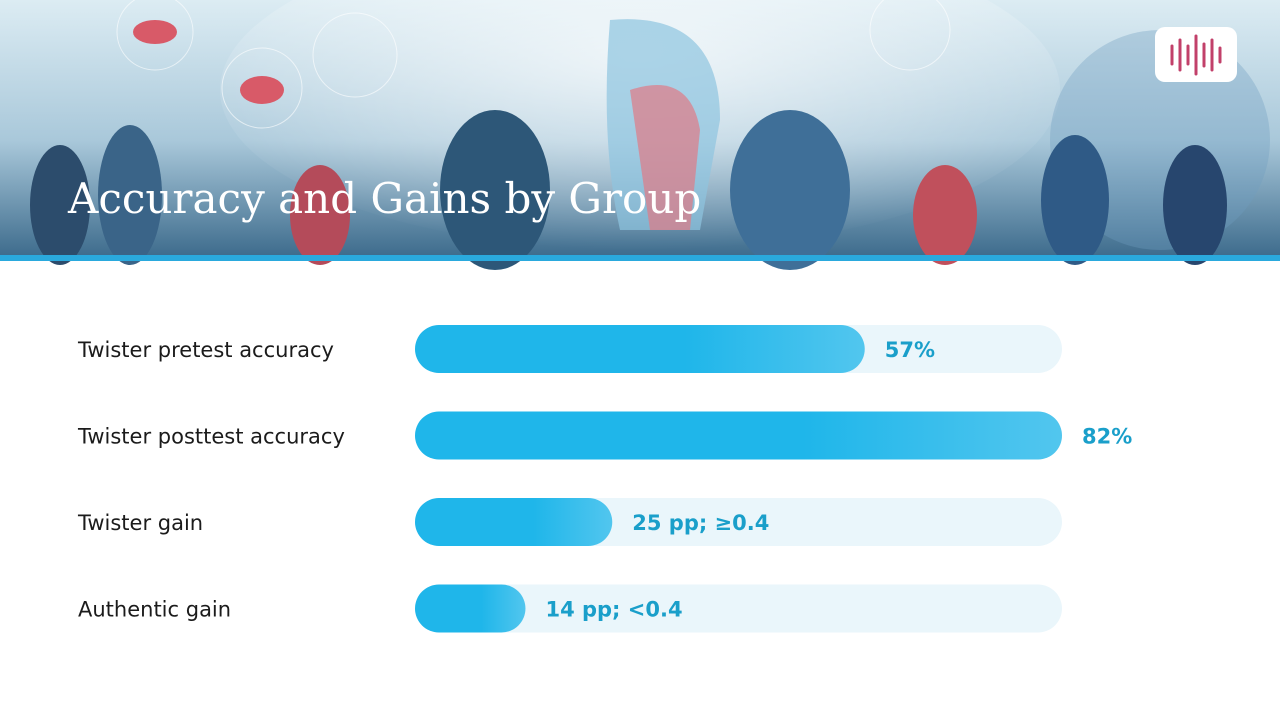 The width and height of the screenshot is (1280, 720). I want to click on bar-track, so click(738, 608).